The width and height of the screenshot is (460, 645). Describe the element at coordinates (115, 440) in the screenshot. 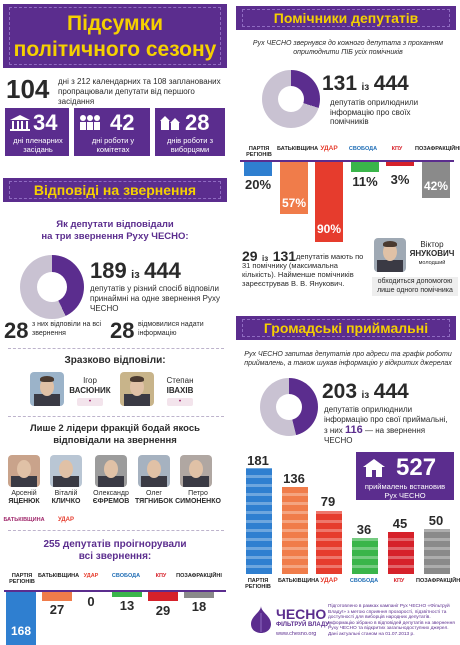

I see `leaders-title-2: відповідали на звернення` at that location.